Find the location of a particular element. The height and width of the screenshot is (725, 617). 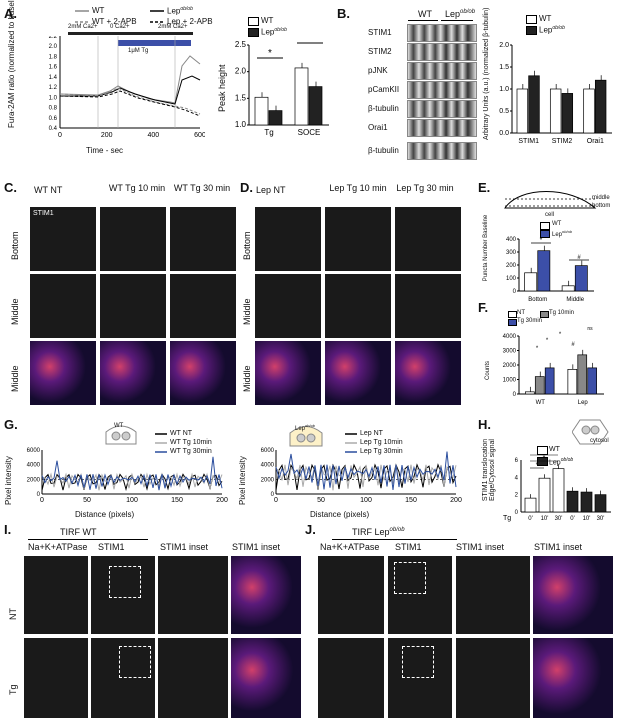

trace-a-ytick: 0.6 is located at coordinates (53, 119).